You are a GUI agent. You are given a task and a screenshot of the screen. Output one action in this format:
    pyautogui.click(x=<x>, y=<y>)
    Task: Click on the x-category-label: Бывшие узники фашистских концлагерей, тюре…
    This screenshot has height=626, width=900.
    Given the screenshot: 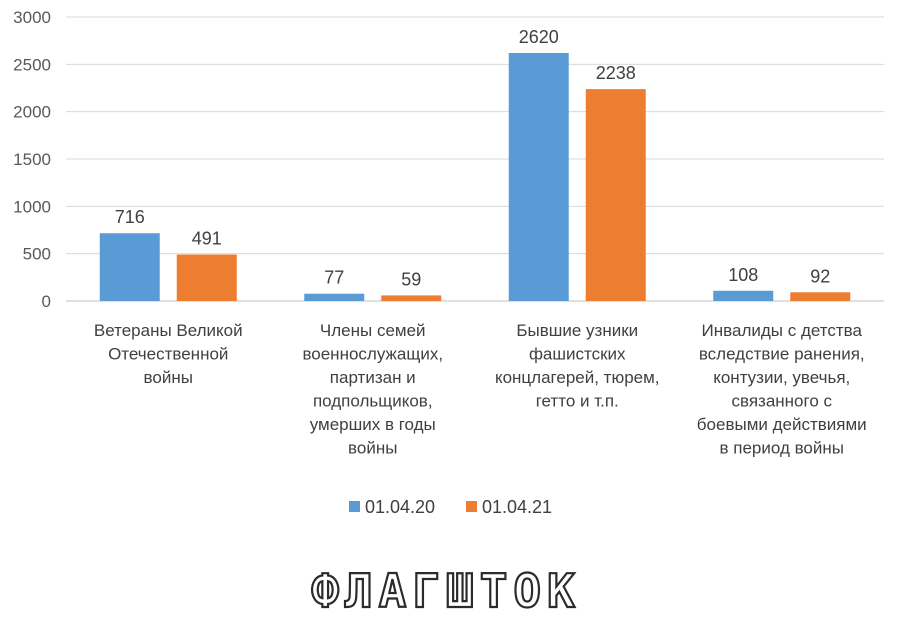 What is the action you would take?
    pyautogui.click(x=577, y=366)
    